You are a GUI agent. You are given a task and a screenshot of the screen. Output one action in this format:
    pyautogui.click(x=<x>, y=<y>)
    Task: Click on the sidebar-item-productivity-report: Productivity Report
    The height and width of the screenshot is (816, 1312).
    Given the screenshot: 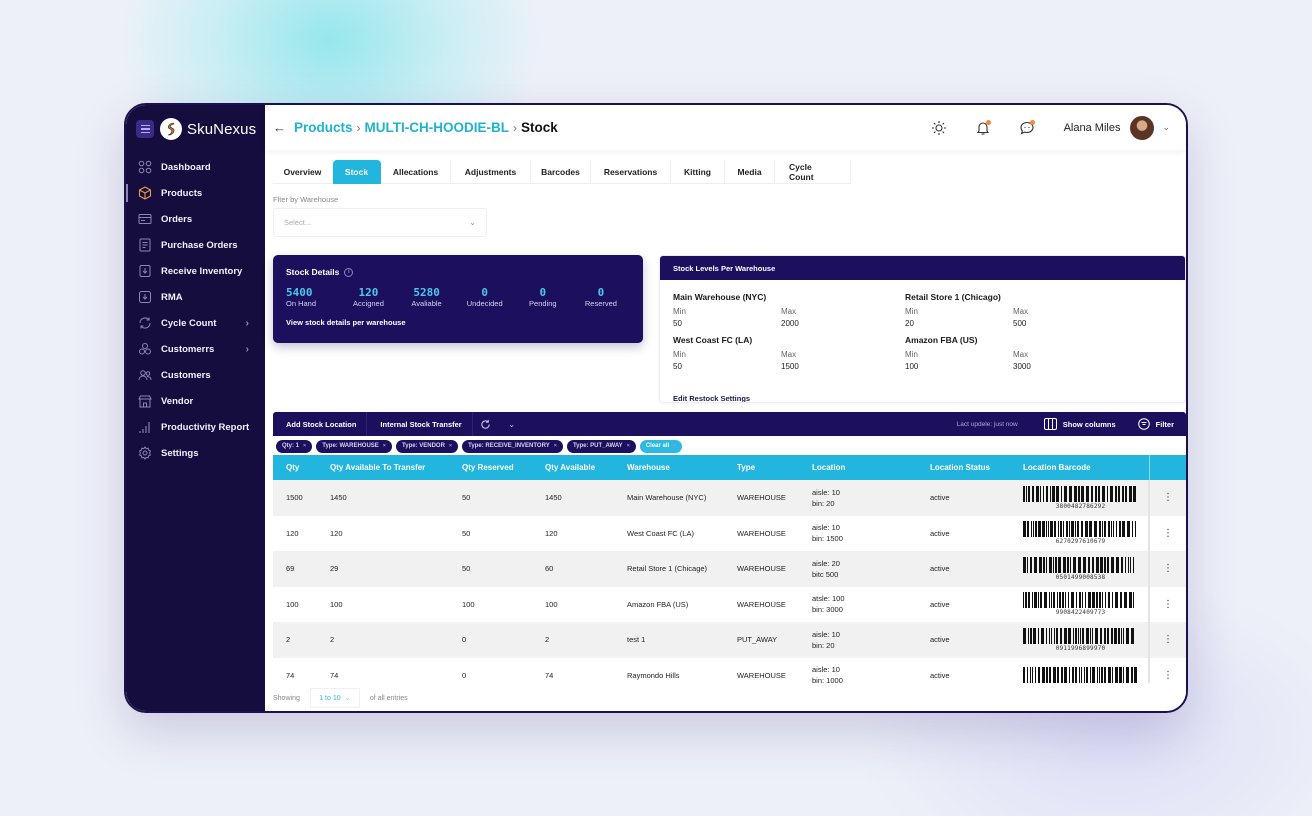 What is the action you would take?
    pyautogui.click(x=195, y=427)
    